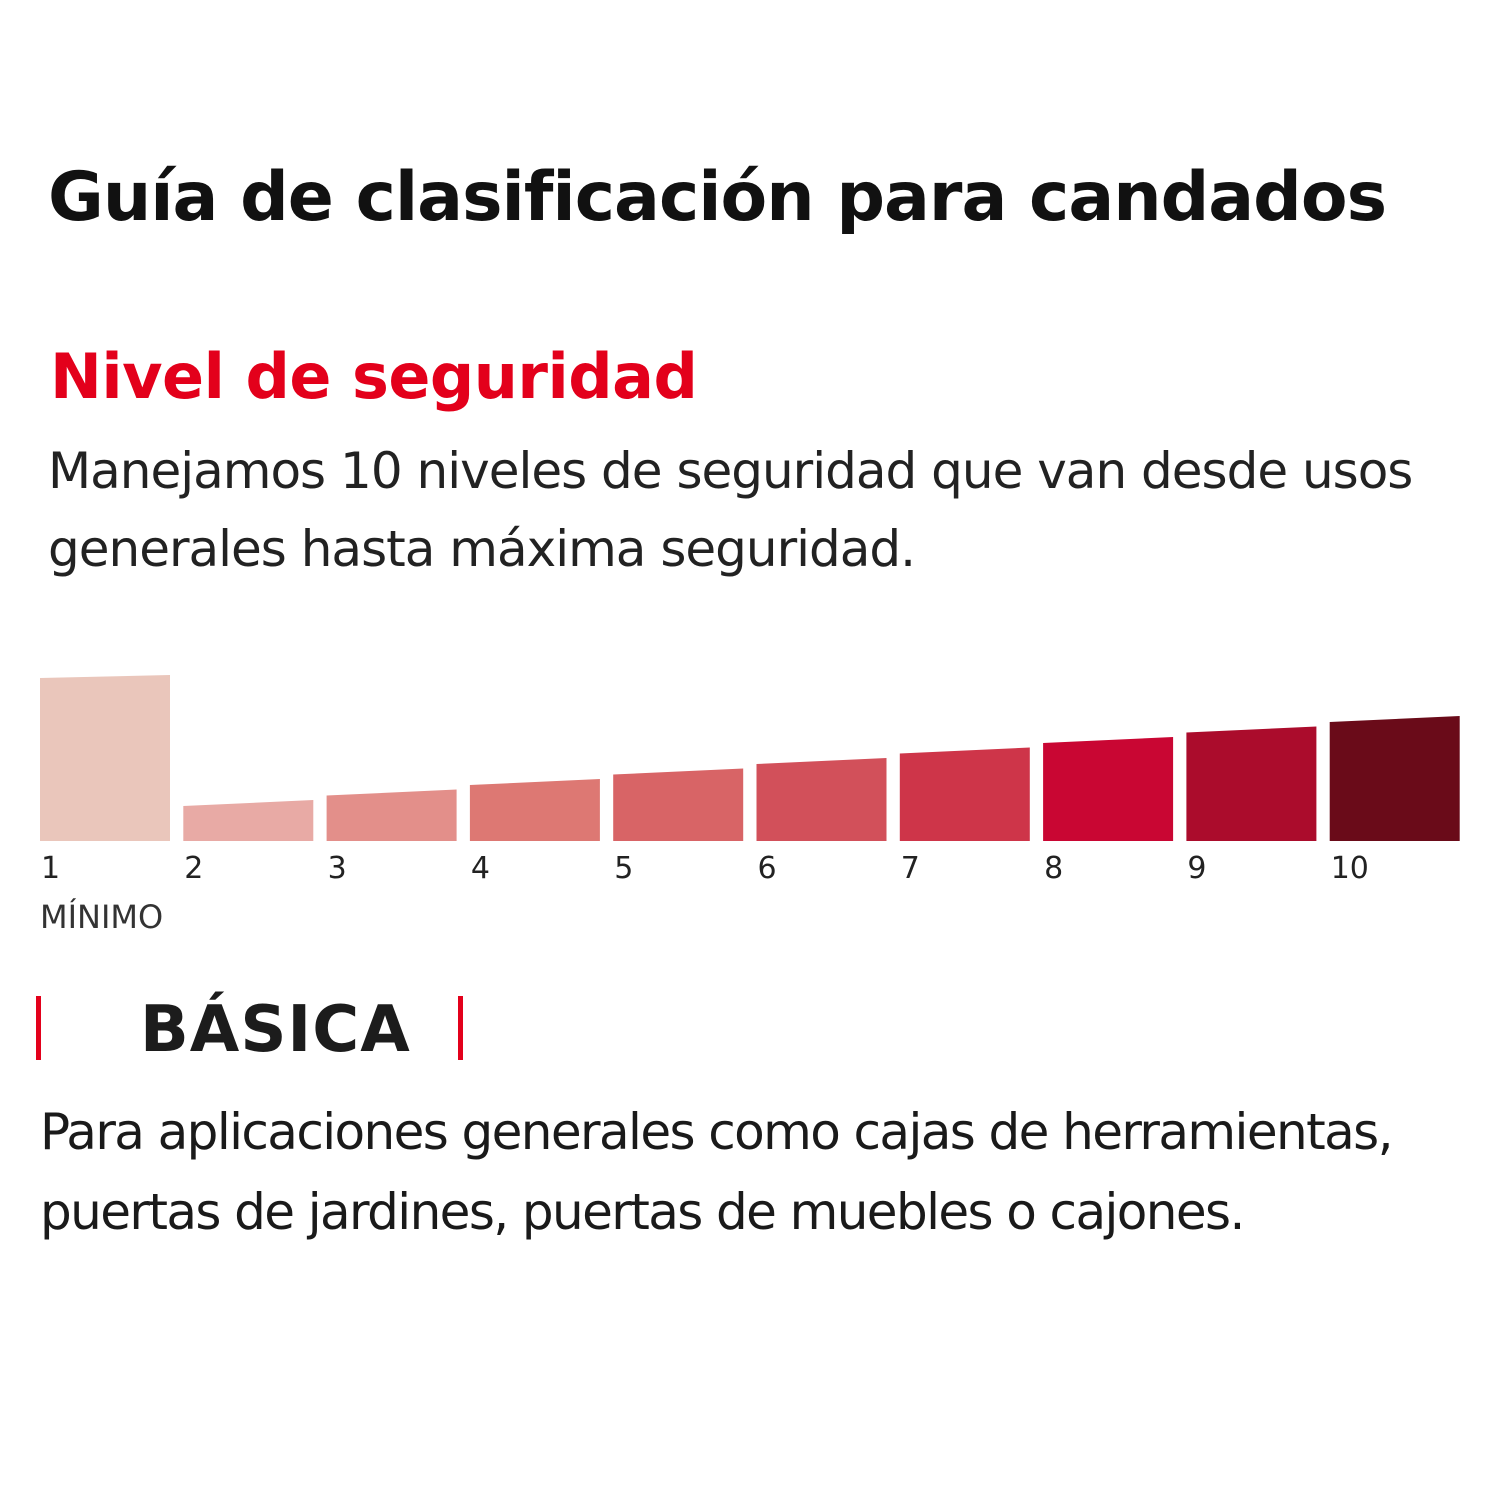  I want to click on tier-name: BÁSICA, so click(275, 1030).